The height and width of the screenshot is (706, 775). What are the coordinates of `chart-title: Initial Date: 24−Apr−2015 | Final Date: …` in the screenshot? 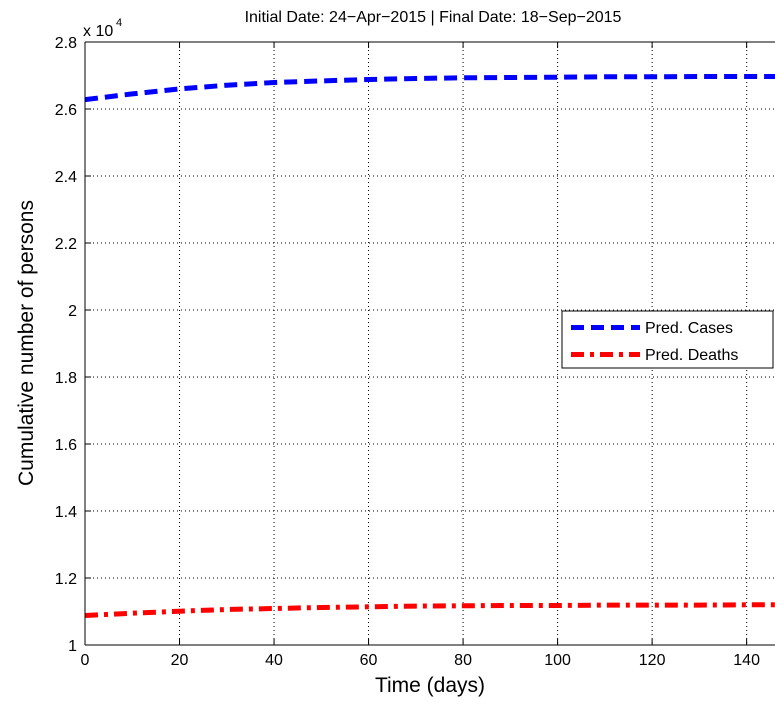 It's located at (433, 17).